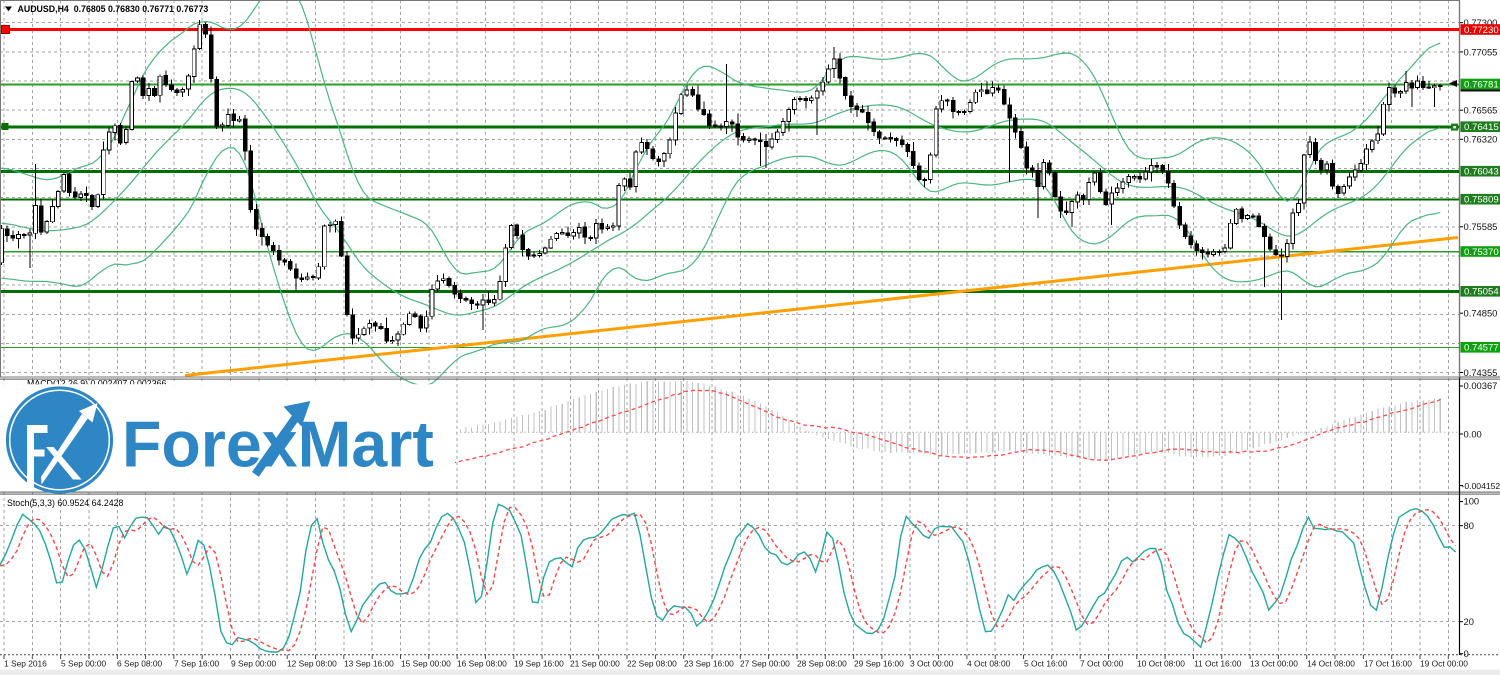 The height and width of the screenshot is (675, 1500). Describe the element at coordinates (652, 664) in the screenshot. I see `svg-text: 22 Sep 08:00` at that location.